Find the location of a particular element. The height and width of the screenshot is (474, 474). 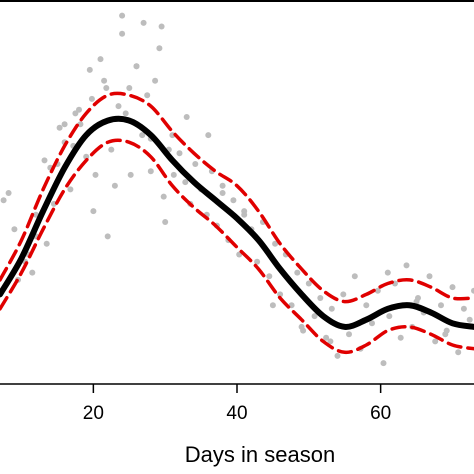

x-axis-title: Days in season is located at coordinates (260, 454).